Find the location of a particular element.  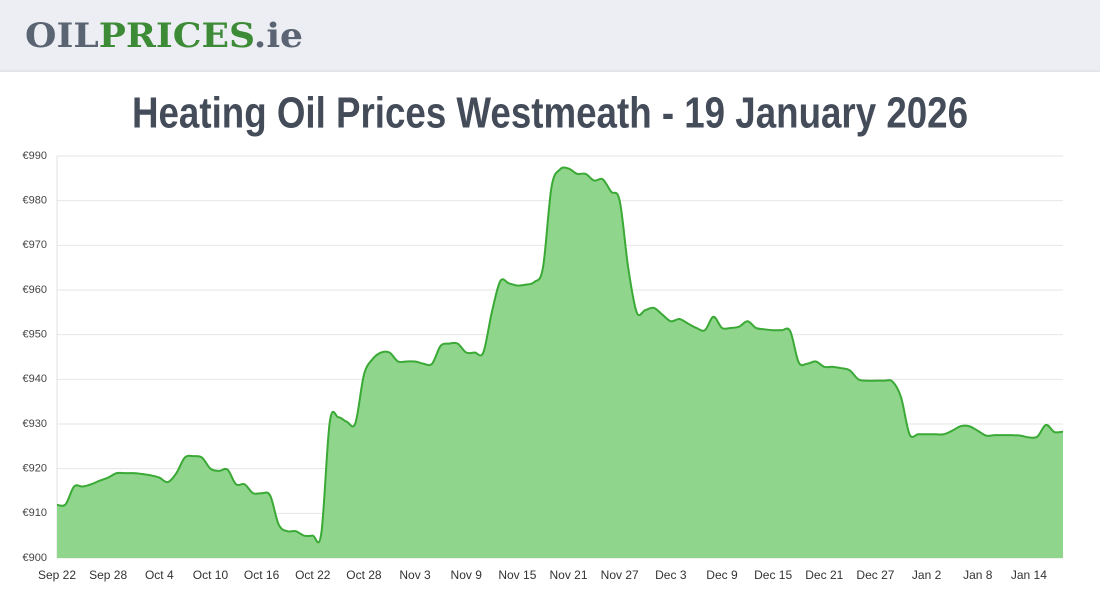

y-tick-label: €980 is located at coordinates (35, 201).